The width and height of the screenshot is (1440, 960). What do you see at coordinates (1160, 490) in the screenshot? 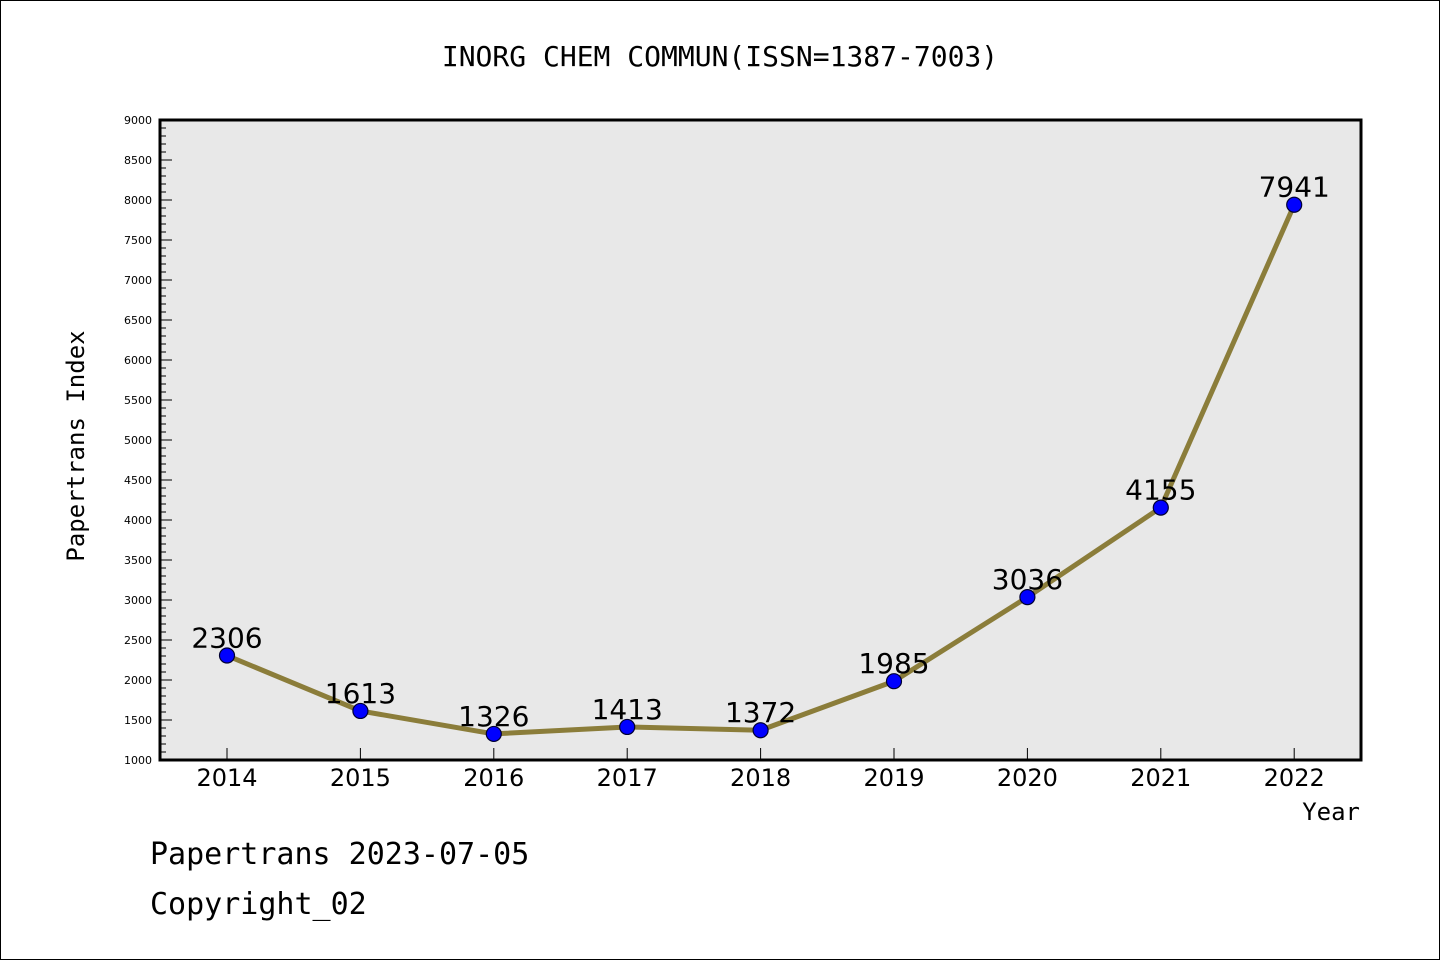
I see `data-label-2021: 4155` at bounding box center [1160, 490].